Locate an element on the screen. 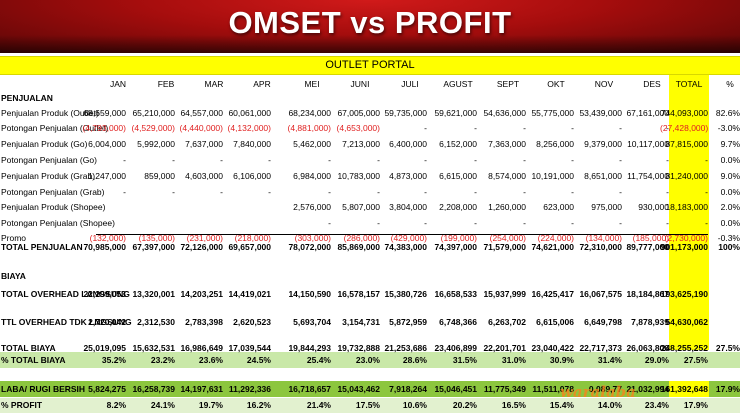 The width and height of the screenshot is (740, 416). column-header: OKT is located at coordinates (556, 84).